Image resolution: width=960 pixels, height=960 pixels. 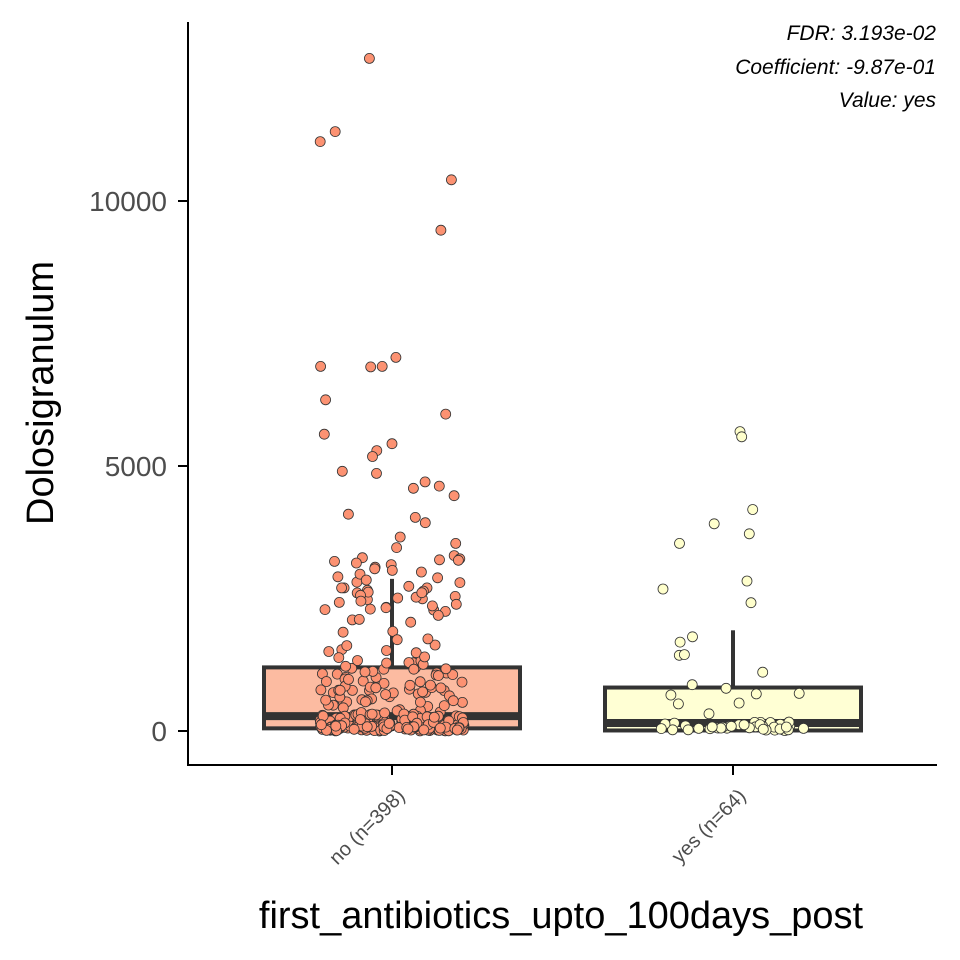 I want to click on x-axis-title: first_antibiotics_upto_100days_post, so click(x=561, y=916).